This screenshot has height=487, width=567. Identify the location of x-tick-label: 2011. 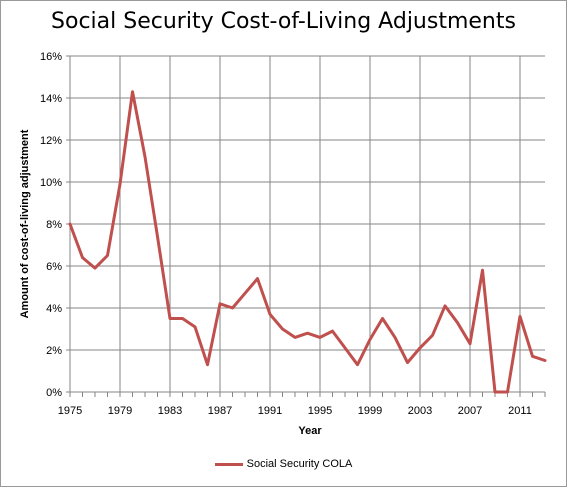
(520, 411).